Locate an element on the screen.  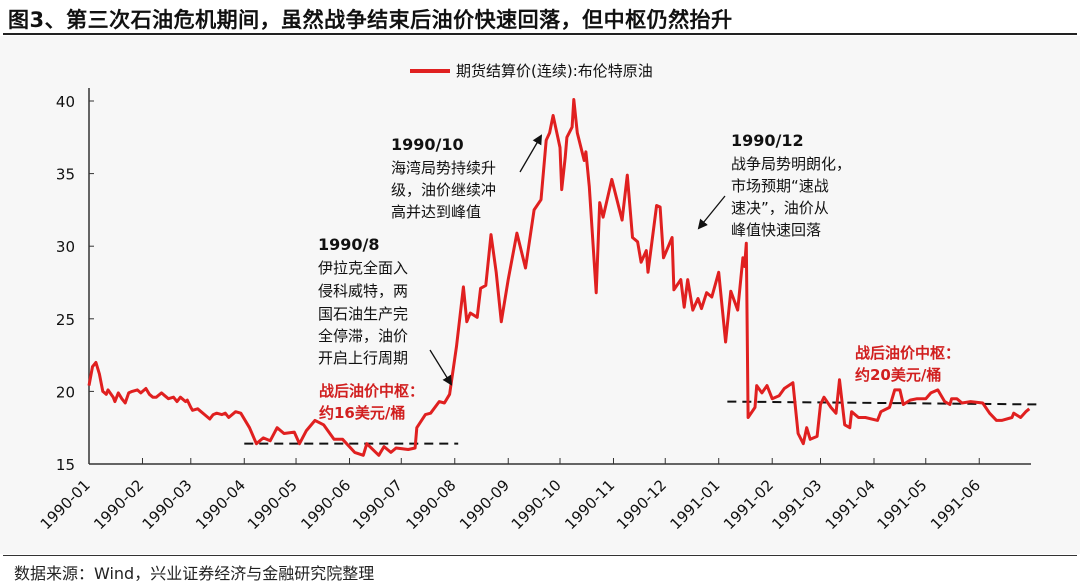
x-tick-label: 1990-01 is located at coordinates (65, 504).